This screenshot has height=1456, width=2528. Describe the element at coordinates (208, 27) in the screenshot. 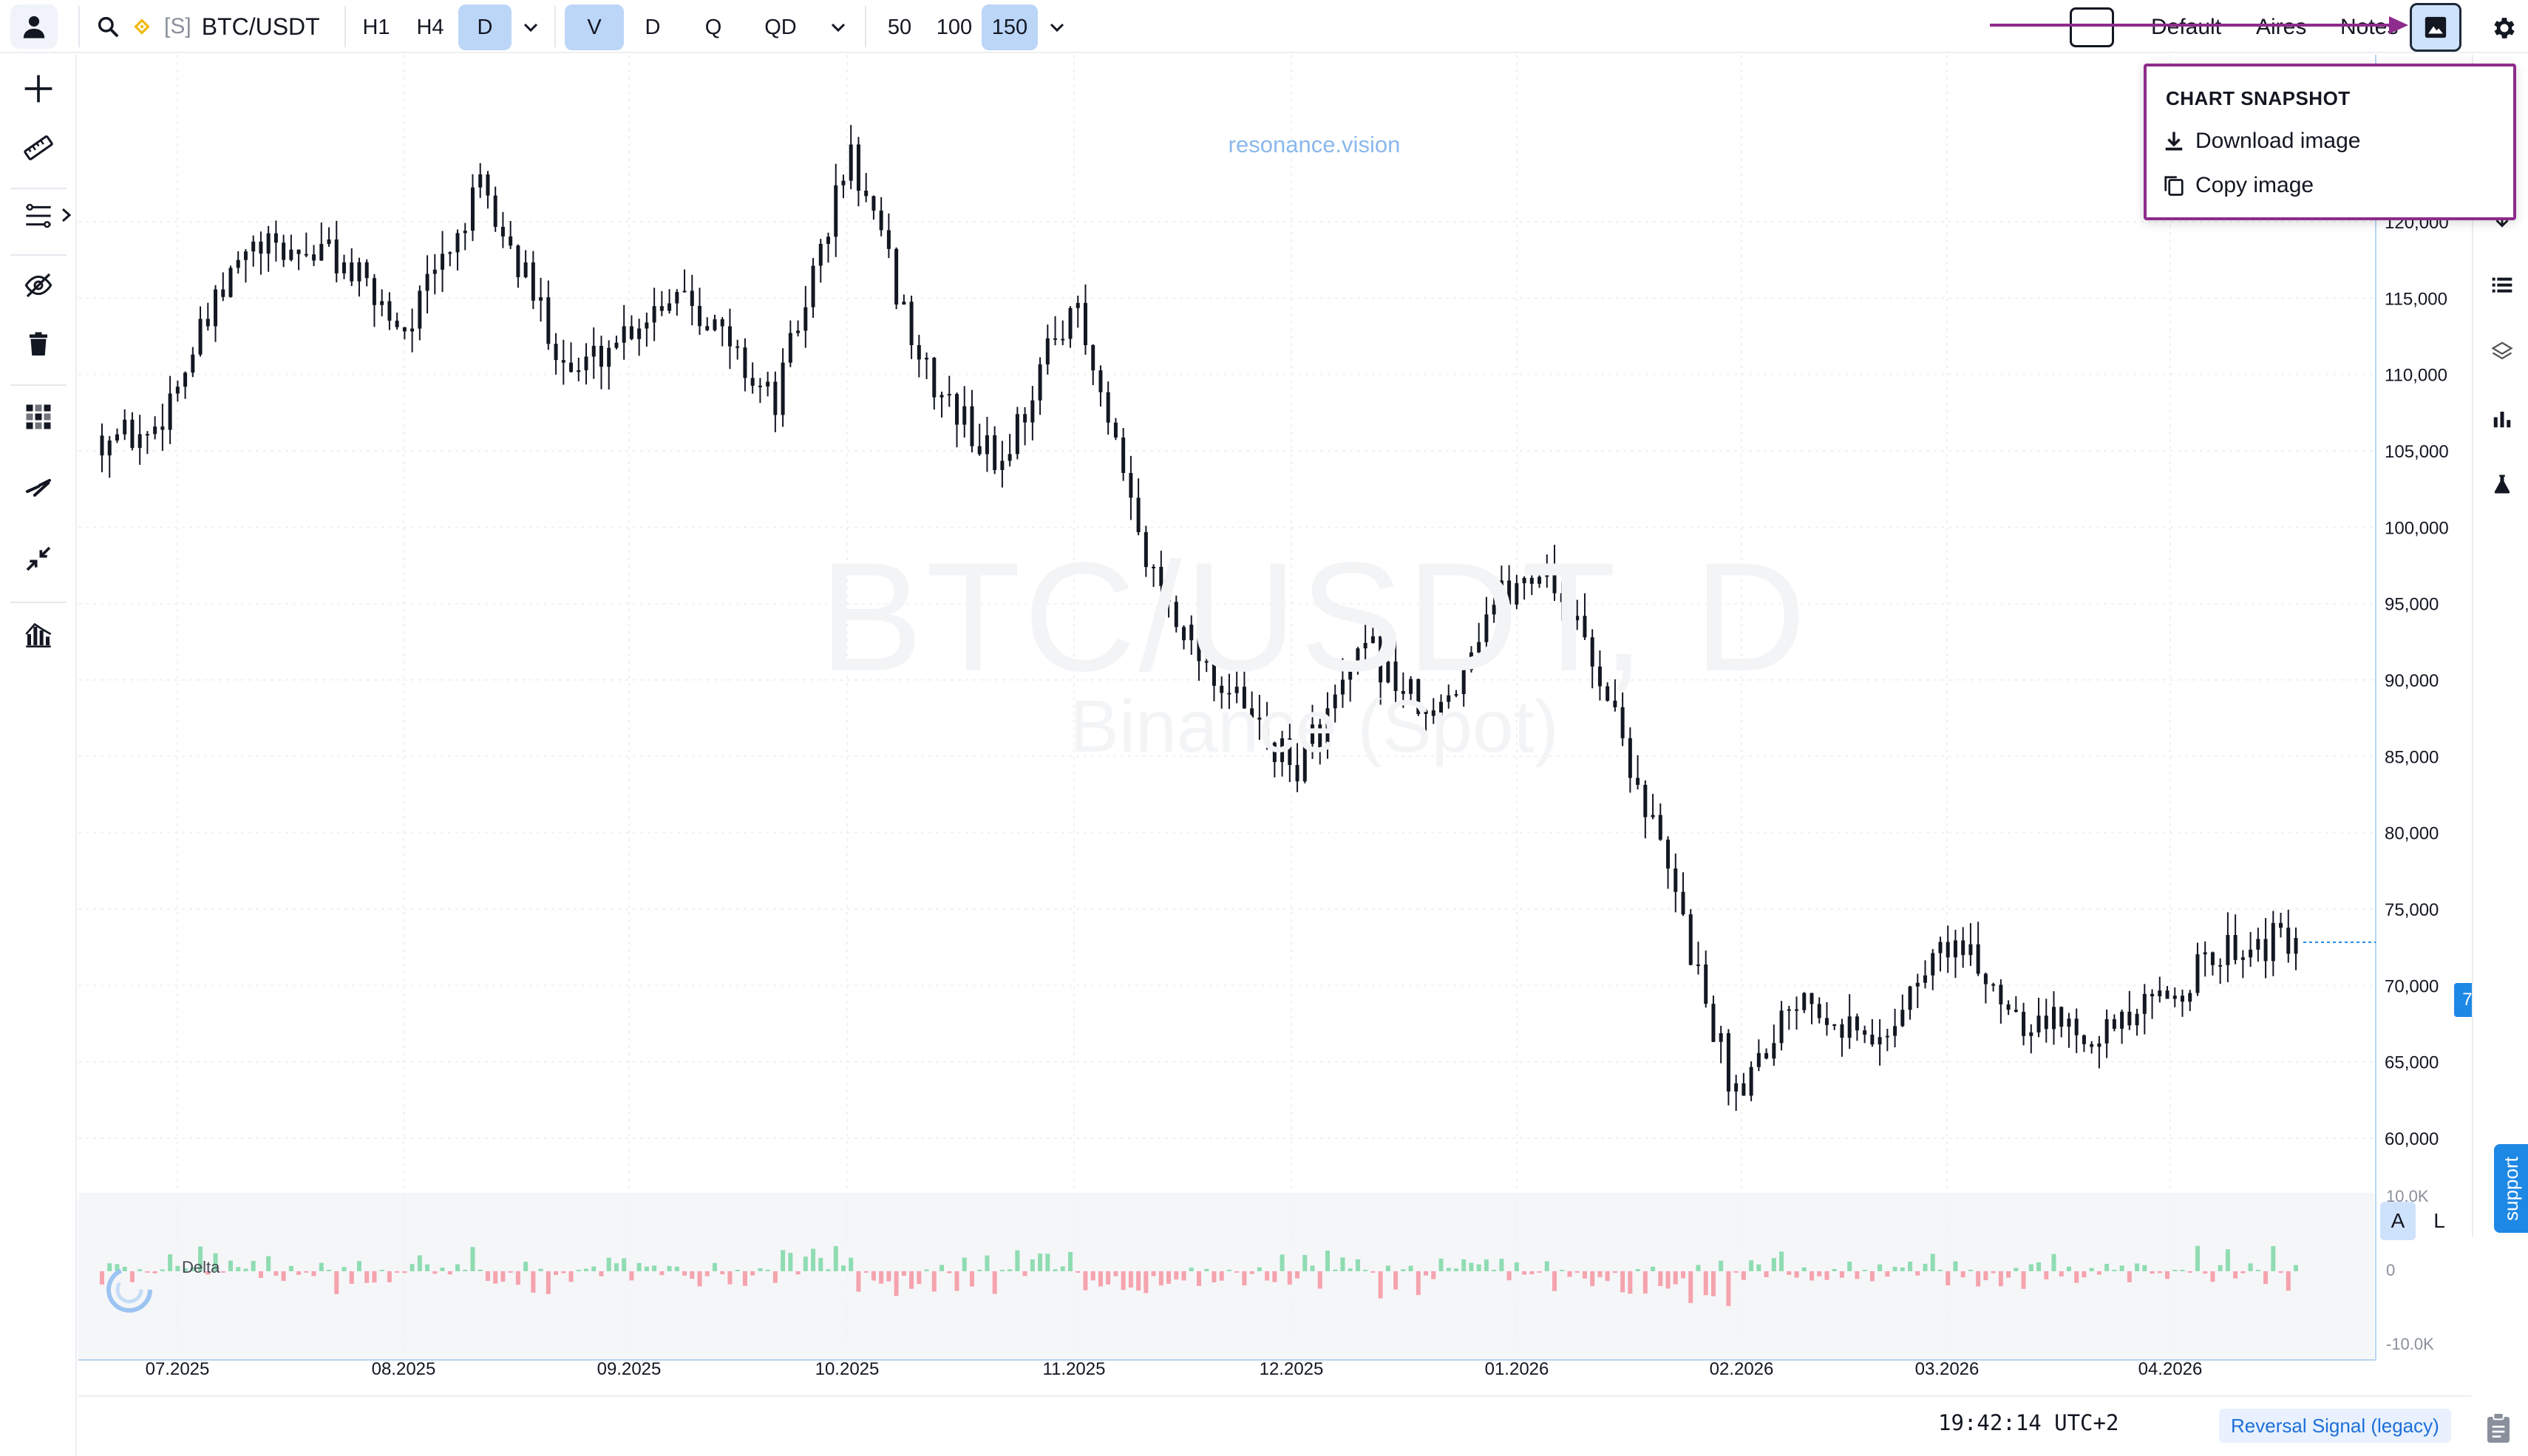

I see `symbol-search-button: [S] BTC/USDT` at that location.